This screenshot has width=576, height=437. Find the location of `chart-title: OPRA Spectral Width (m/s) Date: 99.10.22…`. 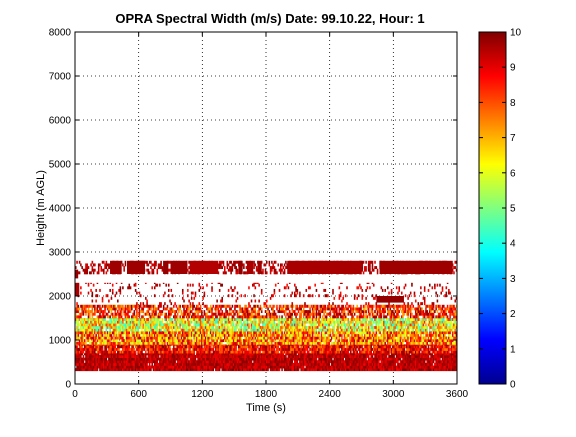

chart-title: OPRA Spectral Width (m/s) Date: 99.10.22… is located at coordinates (269, 18).